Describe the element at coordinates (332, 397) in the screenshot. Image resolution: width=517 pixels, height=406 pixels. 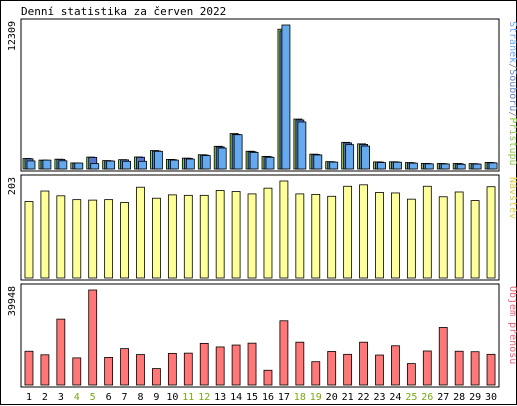
I see `x-tick-label: 20` at that location.